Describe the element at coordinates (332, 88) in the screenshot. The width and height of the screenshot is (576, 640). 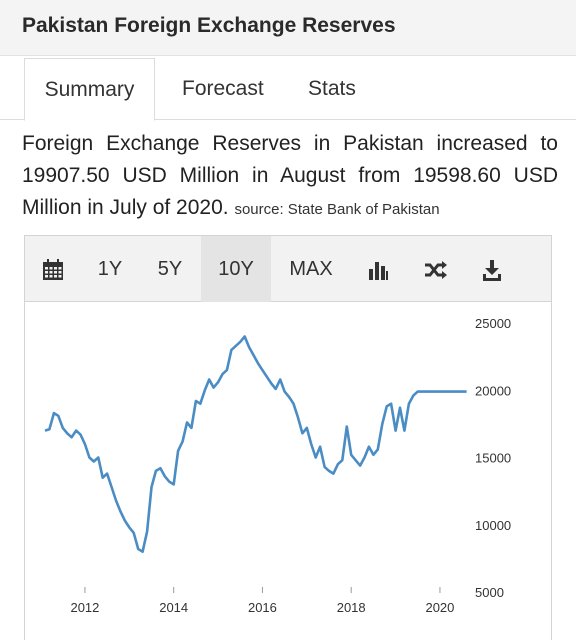
I see `tab-stats: Stats` at that location.